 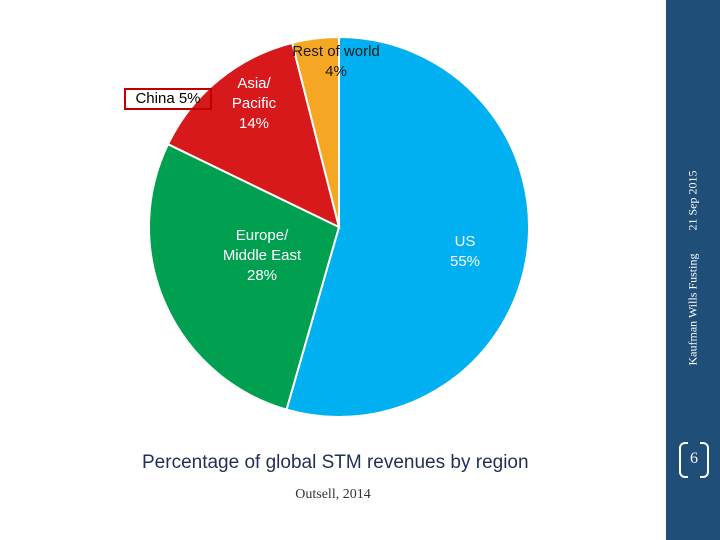 I want to click on sidebar-date: 21 Sep 2015, so click(x=692, y=200).